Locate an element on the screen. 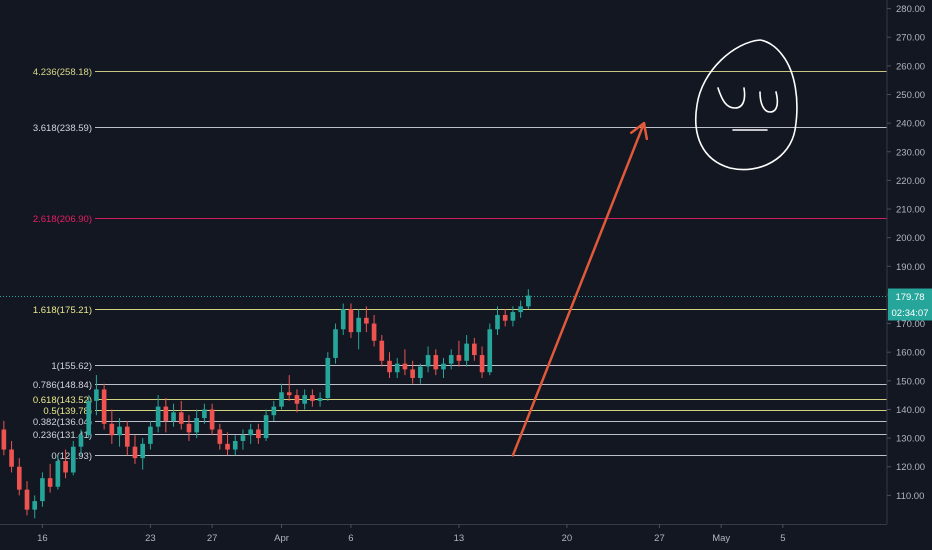 This screenshot has width=932, height=550. time-tick-label: 6 is located at coordinates (350, 538).